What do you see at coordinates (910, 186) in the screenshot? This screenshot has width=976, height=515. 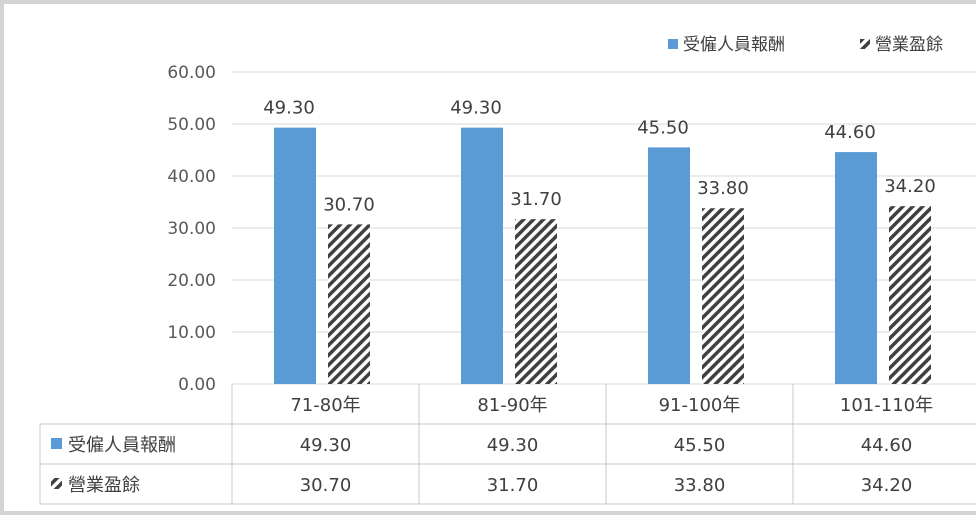 I see `data-label: 34.20` at bounding box center [910, 186].